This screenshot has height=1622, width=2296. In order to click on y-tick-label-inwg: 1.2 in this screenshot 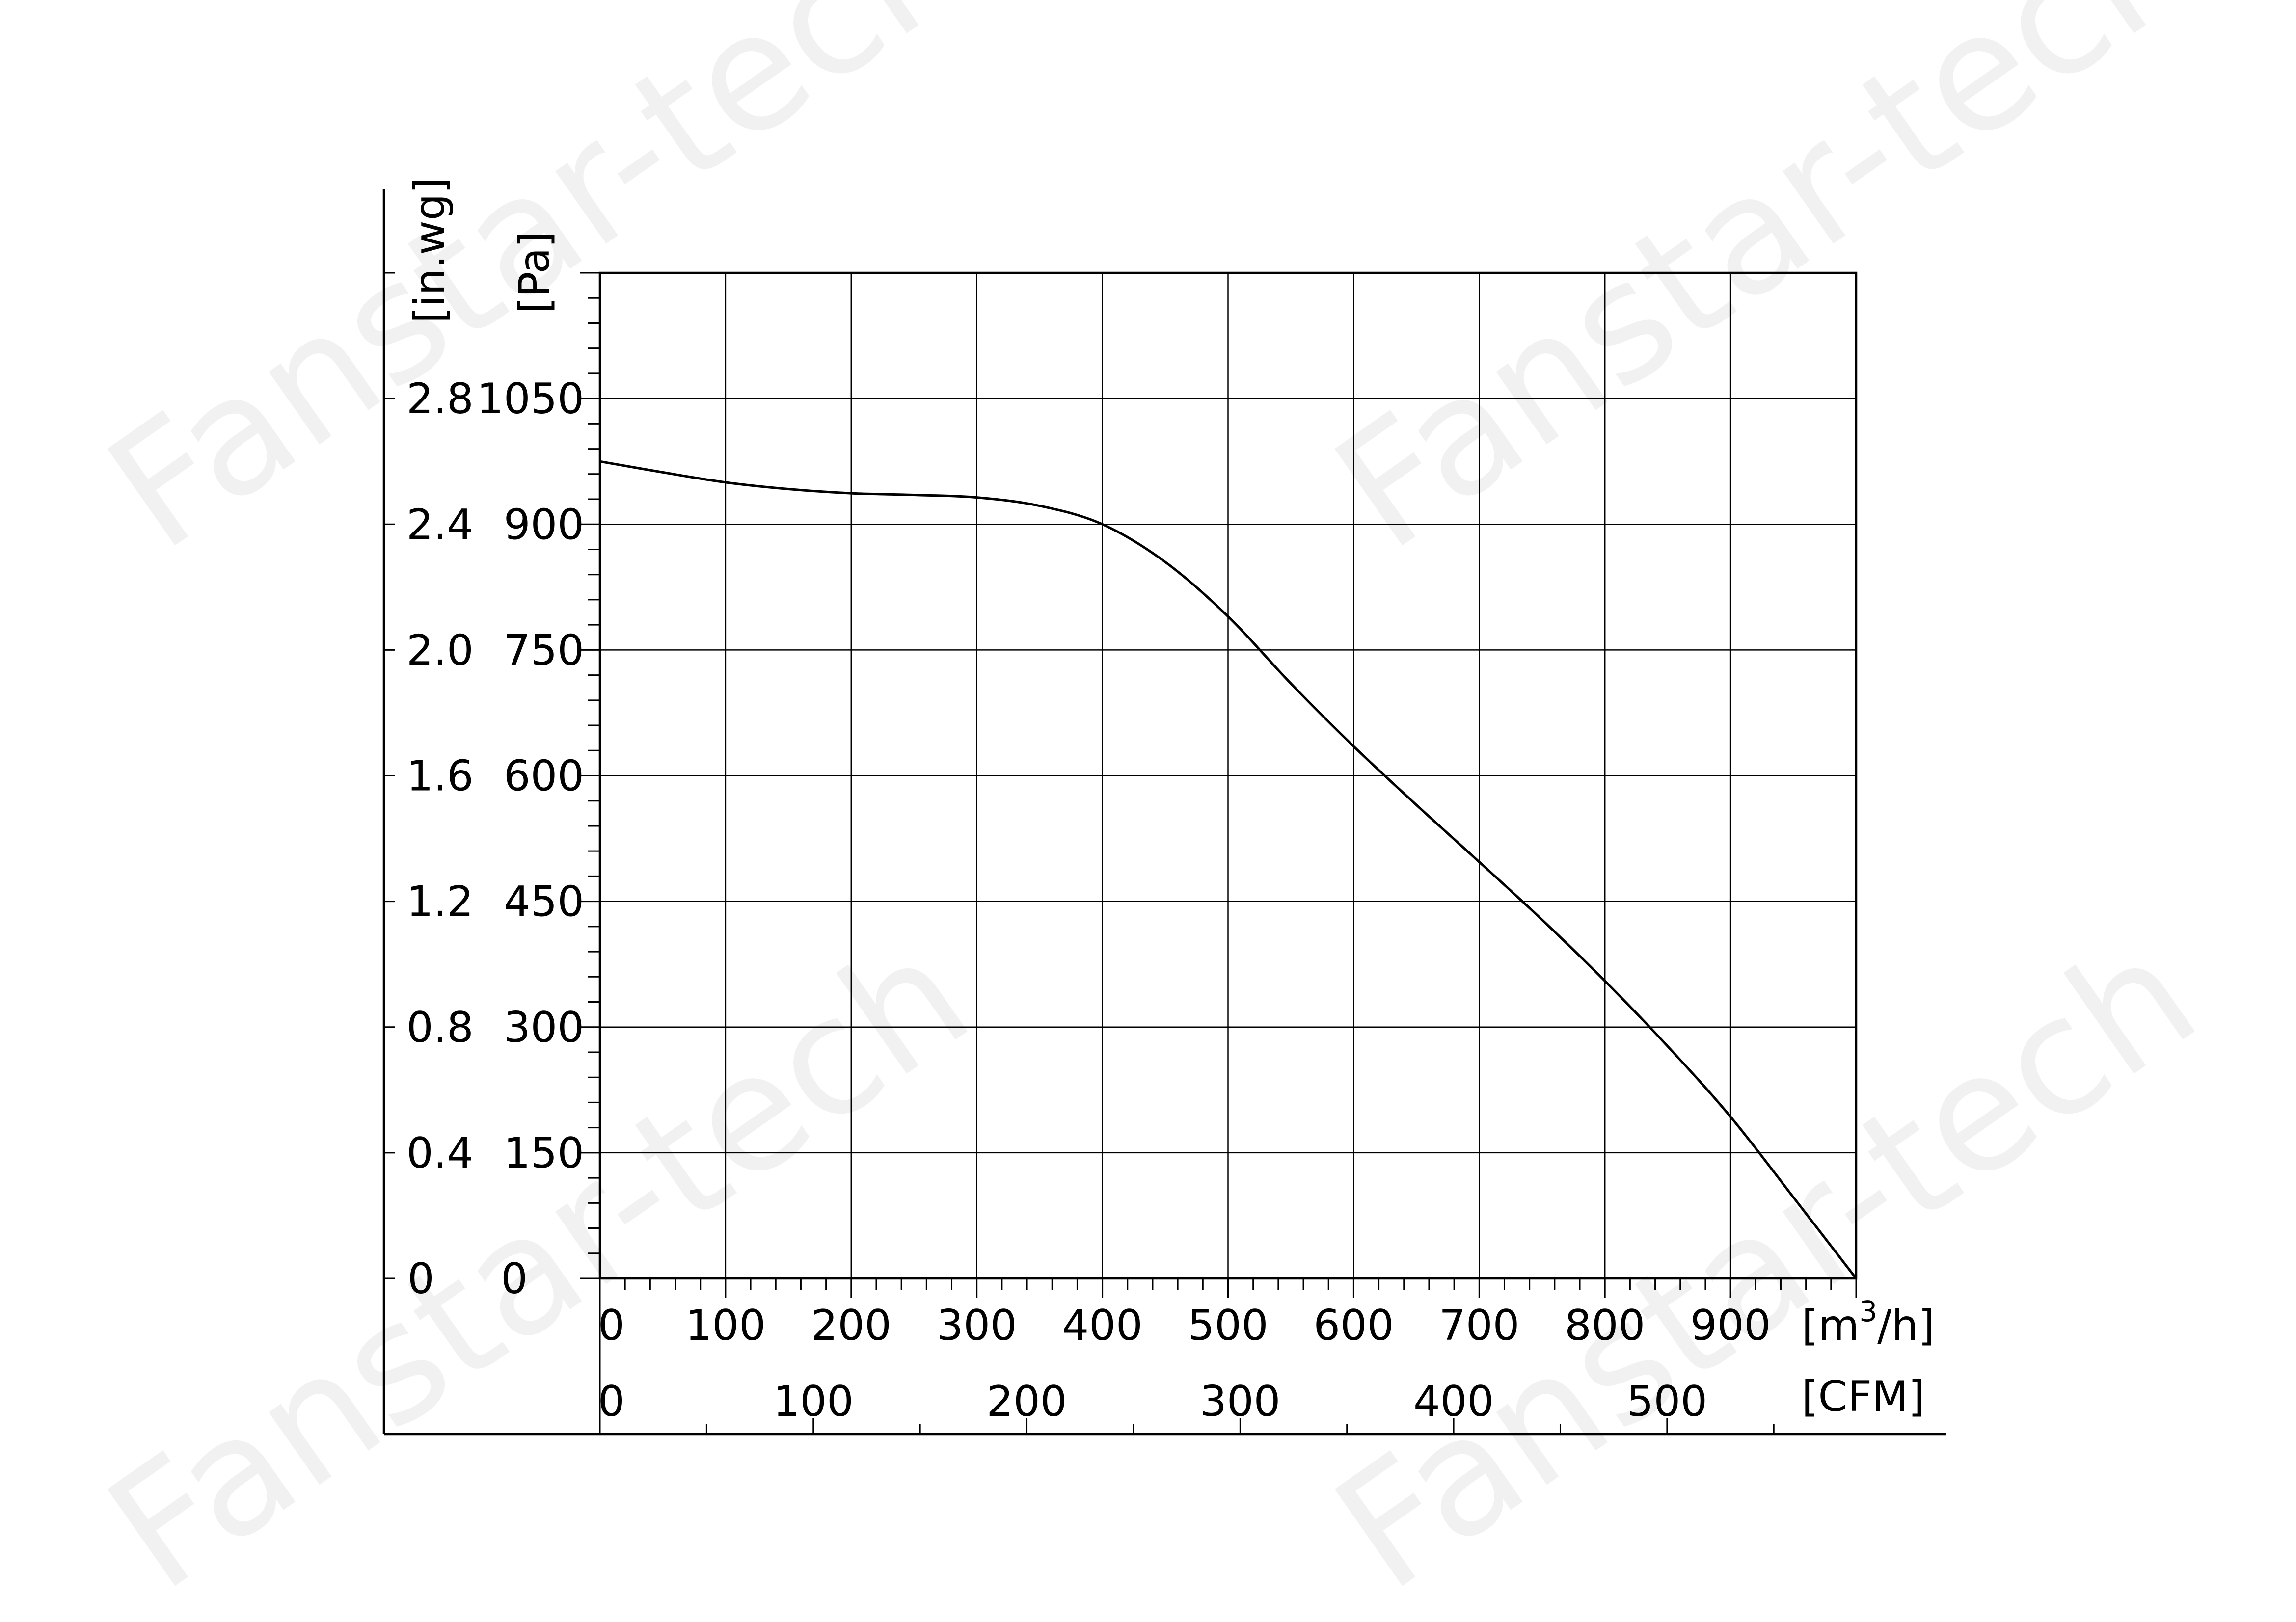, I will do `click(440, 902)`.